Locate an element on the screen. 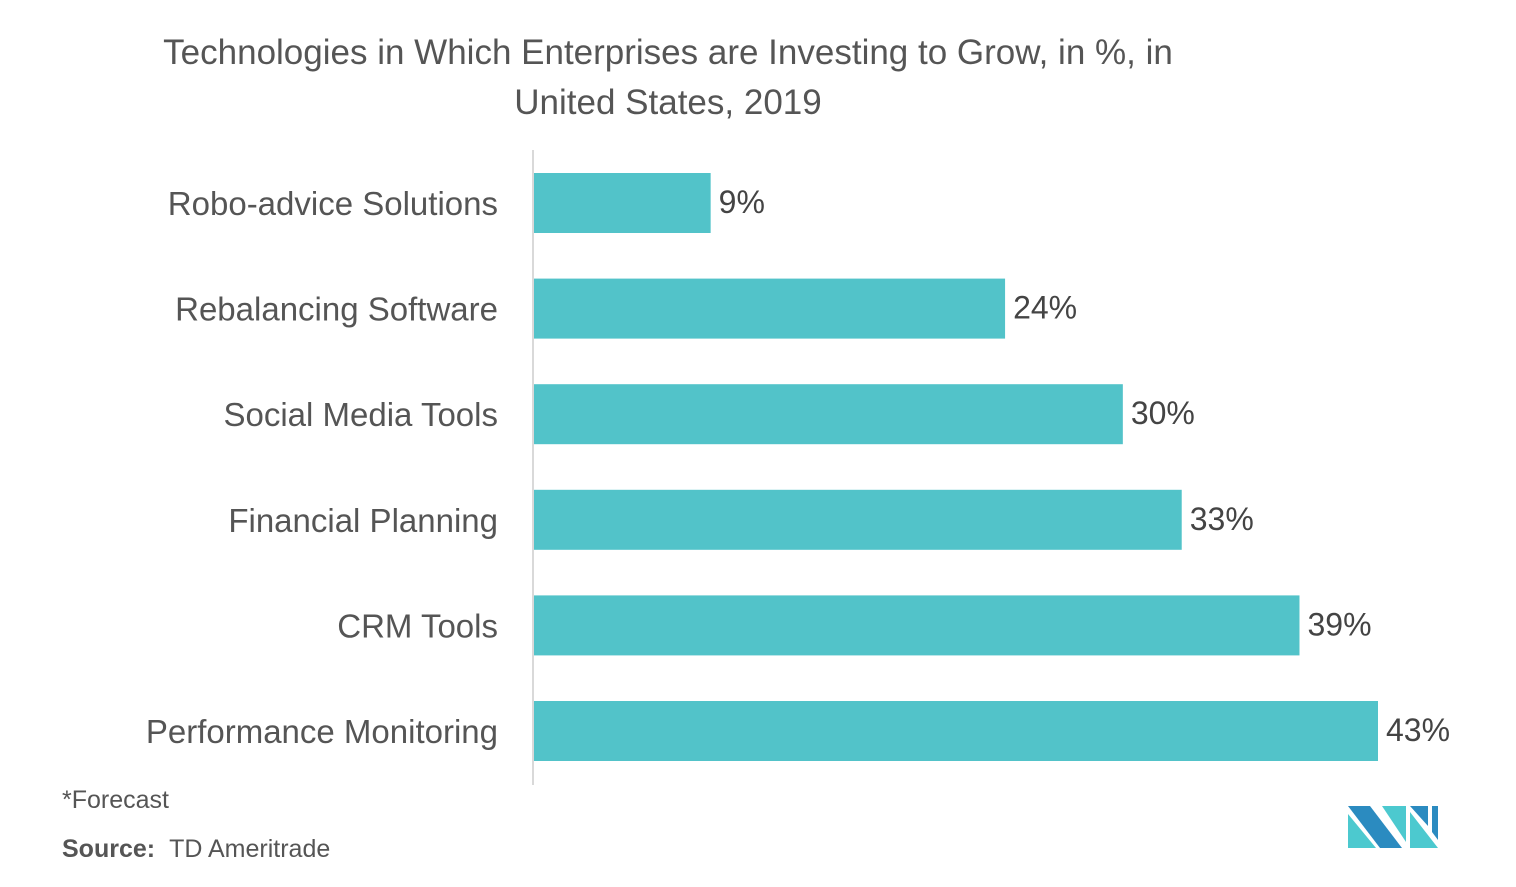  category-label: Financial Planning is located at coordinates (363, 520).